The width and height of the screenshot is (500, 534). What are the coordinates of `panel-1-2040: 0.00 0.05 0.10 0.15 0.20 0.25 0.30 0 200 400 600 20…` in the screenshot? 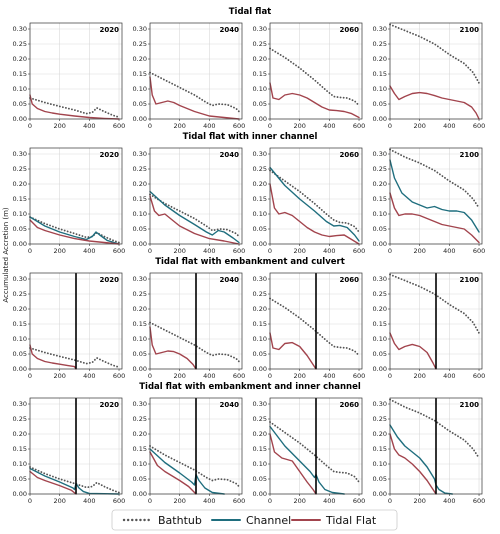 It's located at (189, 76).